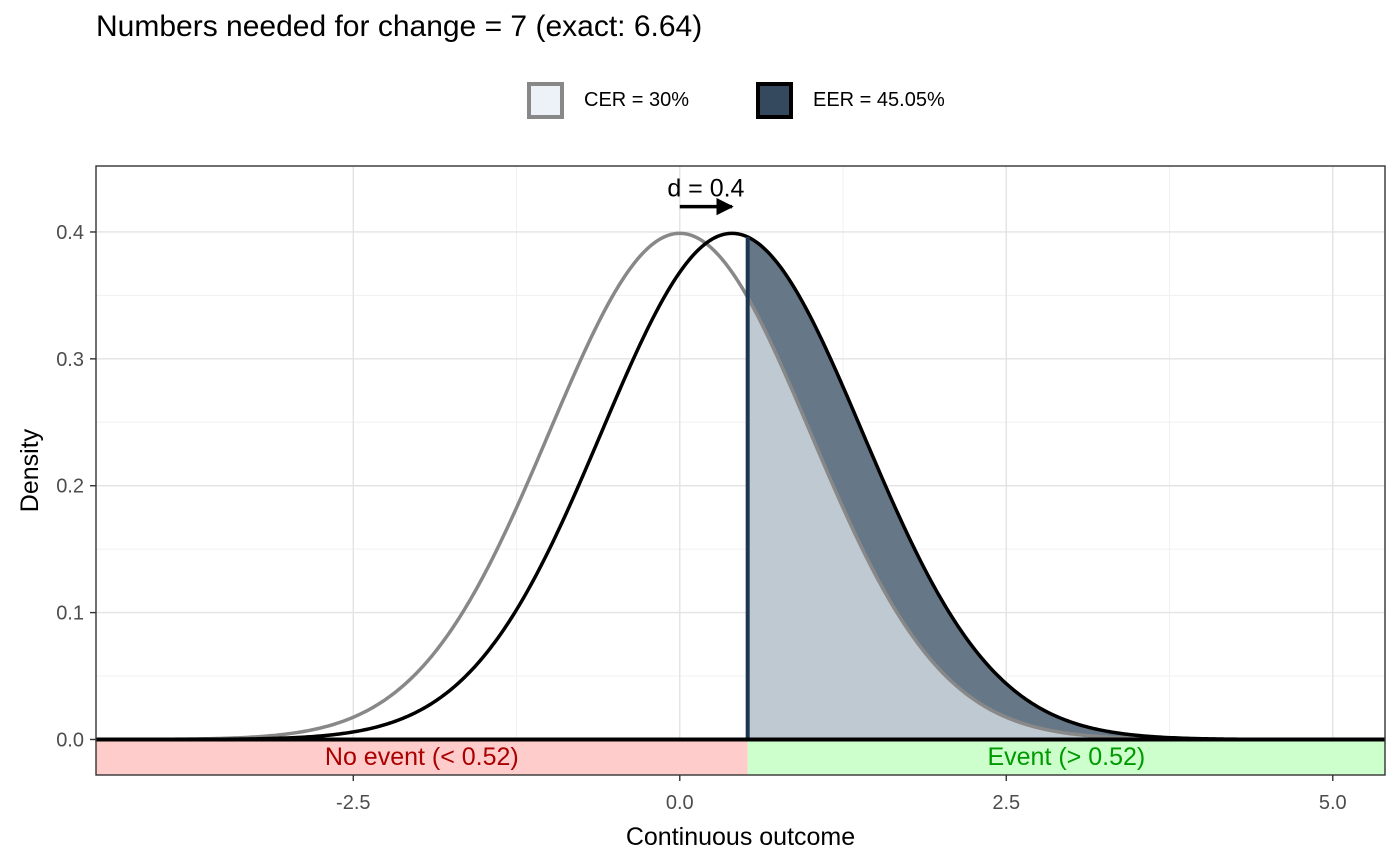 This screenshot has height=866, width=1400. What do you see at coordinates (70, 614) in the screenshot?
I see `y-tick-label: 0.1` at bounding box center [70, 614].